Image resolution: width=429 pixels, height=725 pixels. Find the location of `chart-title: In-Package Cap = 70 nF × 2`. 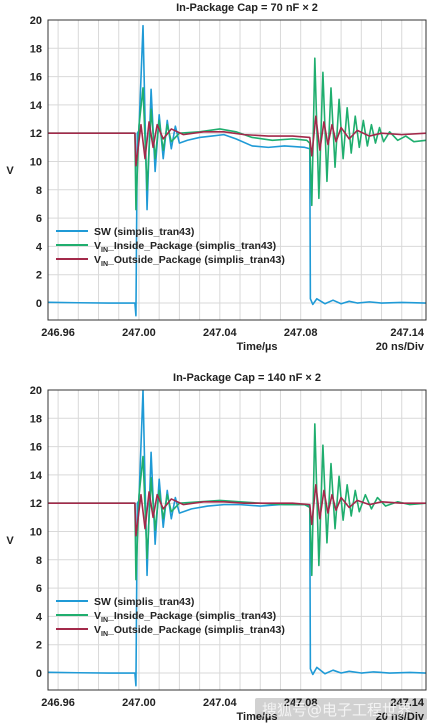

chart-title: In-Package Cap = 70 nF × 2 is located at coordinates (247, 8).